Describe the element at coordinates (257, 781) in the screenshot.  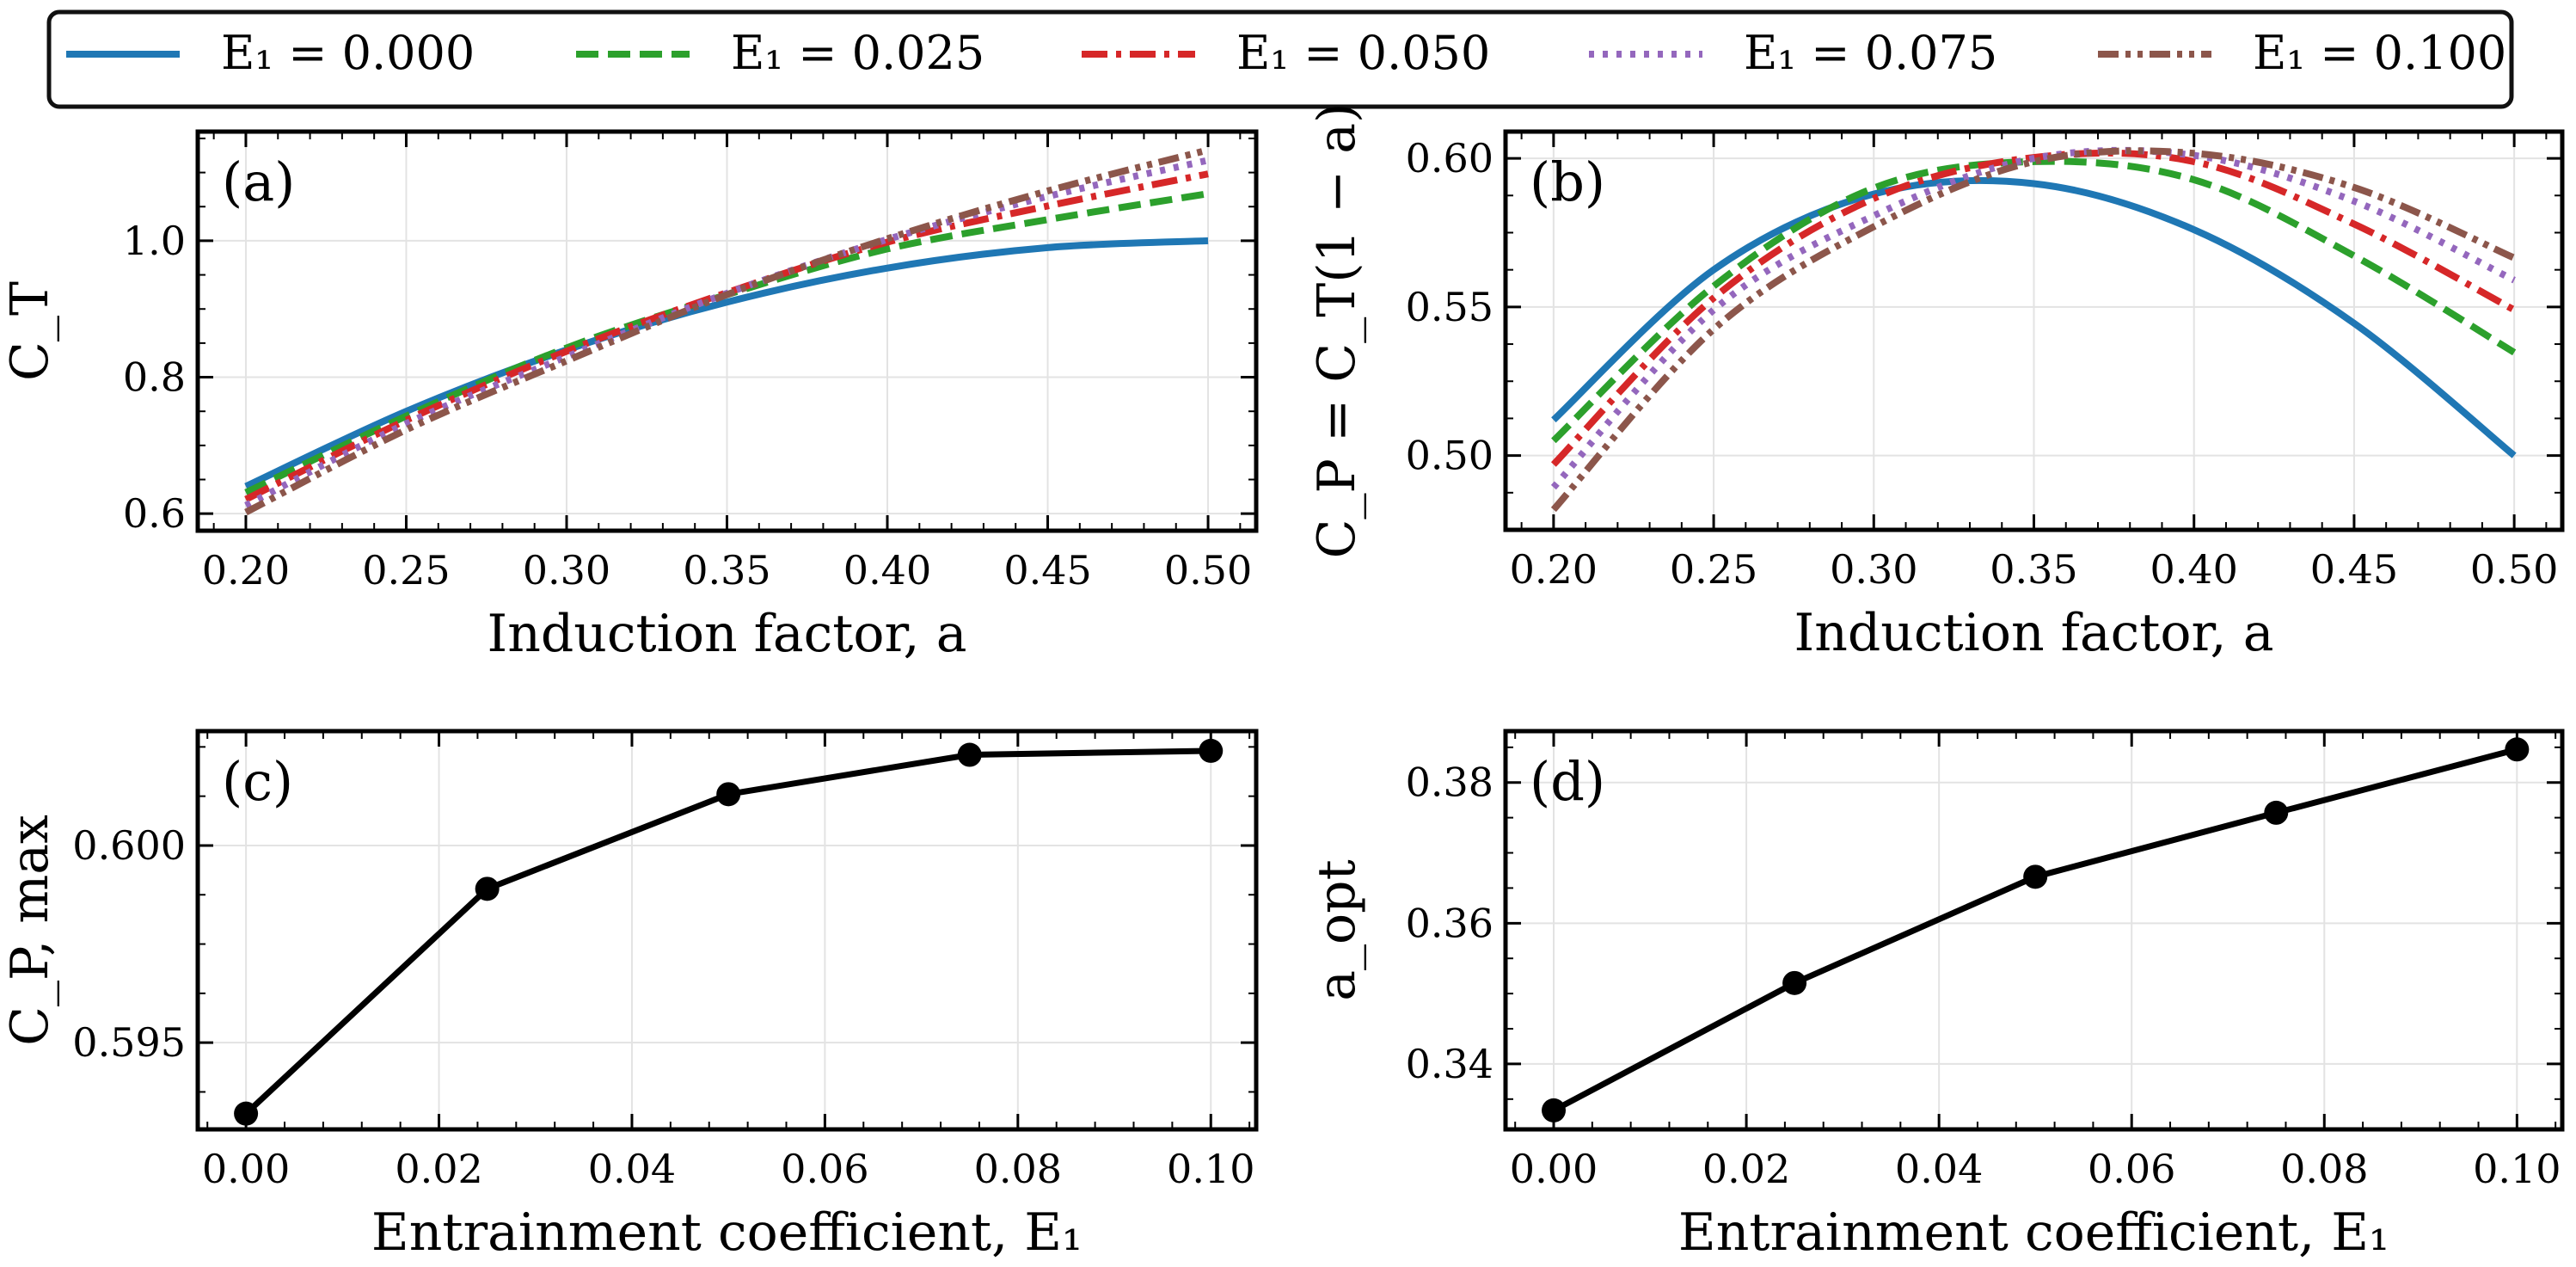
I see `panel-label: (c)` at that location.